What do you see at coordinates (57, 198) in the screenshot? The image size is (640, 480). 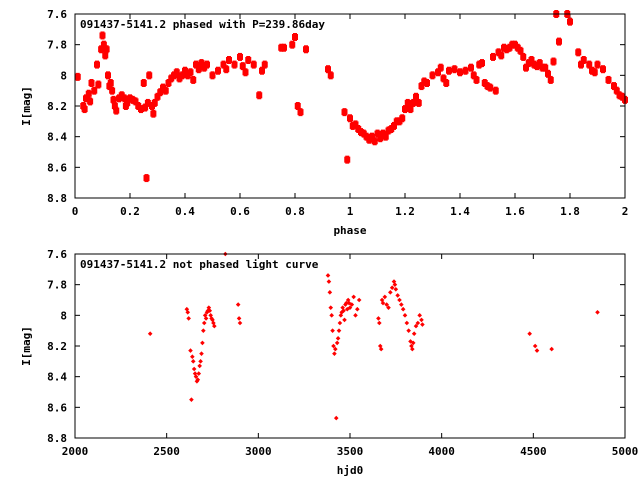 I see `y-tick-label: 8.8` at bounding box center [57, 198].